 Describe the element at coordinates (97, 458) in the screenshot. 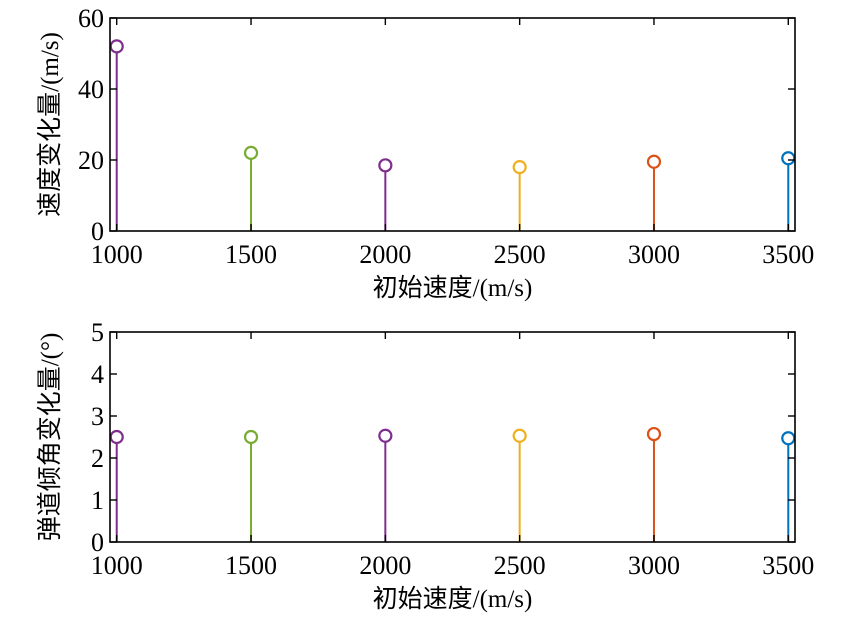

I see `y-tick-label: 2` at that location.